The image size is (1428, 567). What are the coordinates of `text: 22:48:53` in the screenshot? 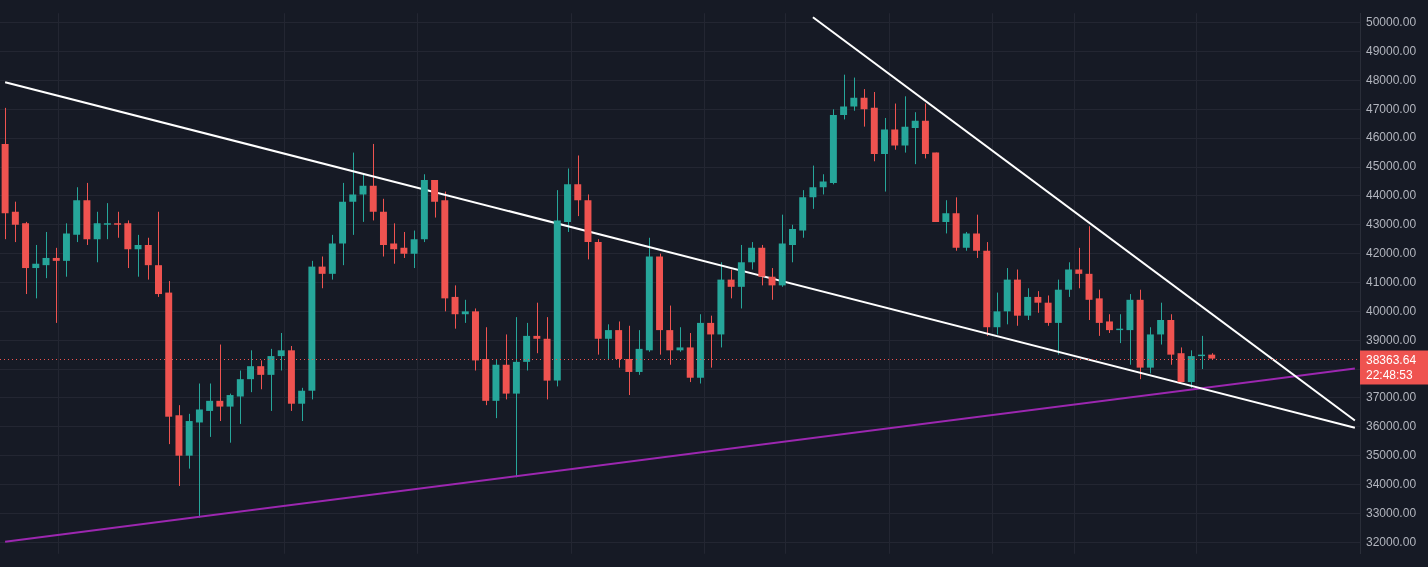 It's located at (1390, 374).